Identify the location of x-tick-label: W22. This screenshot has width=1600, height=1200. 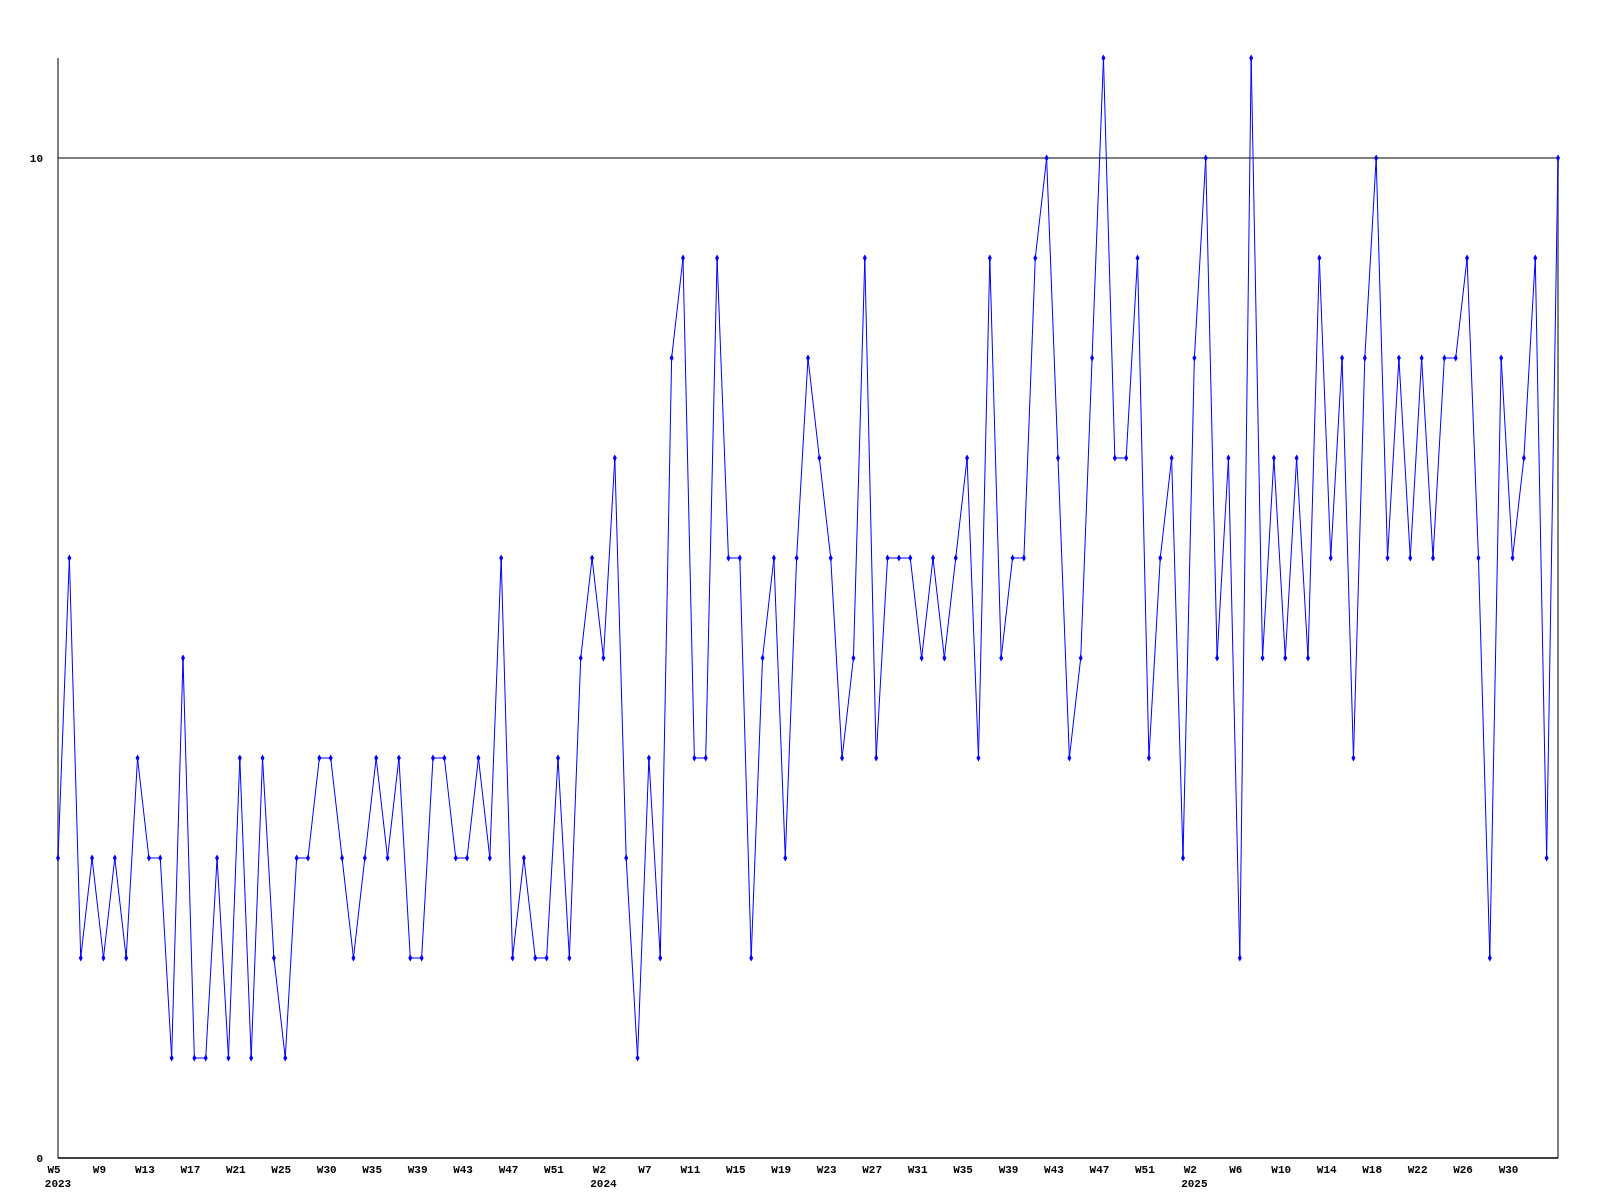
(1417, 1170).